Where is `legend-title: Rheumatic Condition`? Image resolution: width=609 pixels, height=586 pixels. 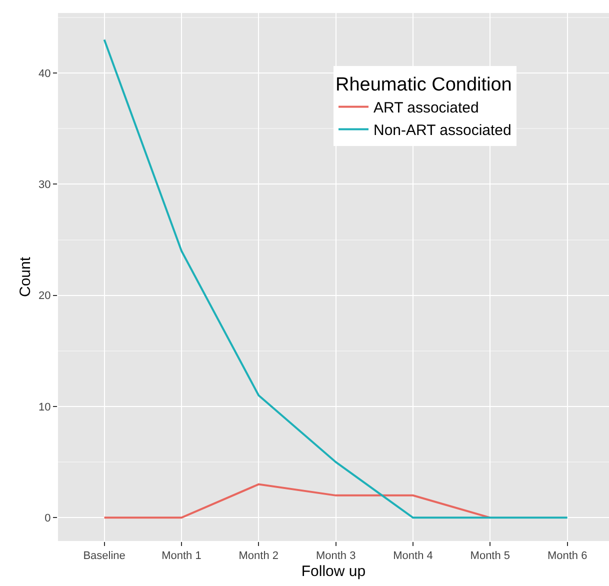 legend-title: Rheumatic Condition is located at coordinates (424, 85).